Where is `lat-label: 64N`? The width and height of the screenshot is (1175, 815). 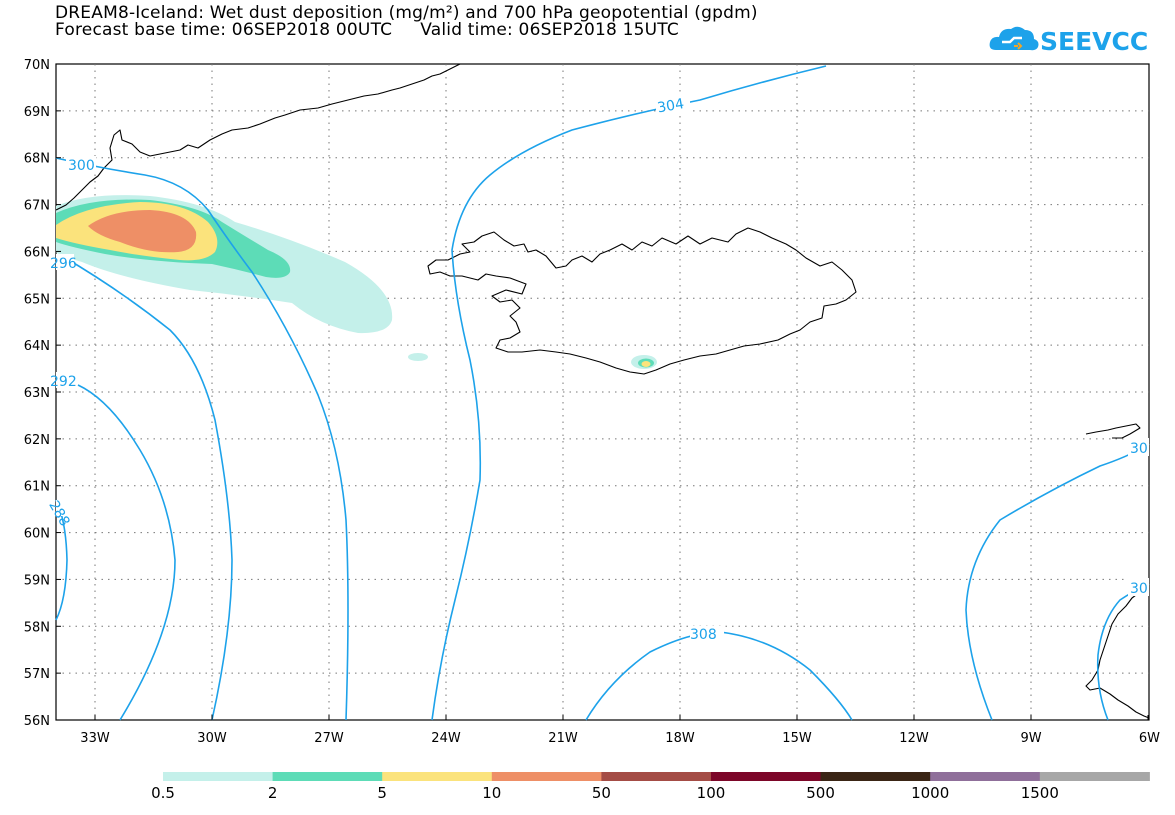
lat-label: 64N is located at coordinates (37, 346).